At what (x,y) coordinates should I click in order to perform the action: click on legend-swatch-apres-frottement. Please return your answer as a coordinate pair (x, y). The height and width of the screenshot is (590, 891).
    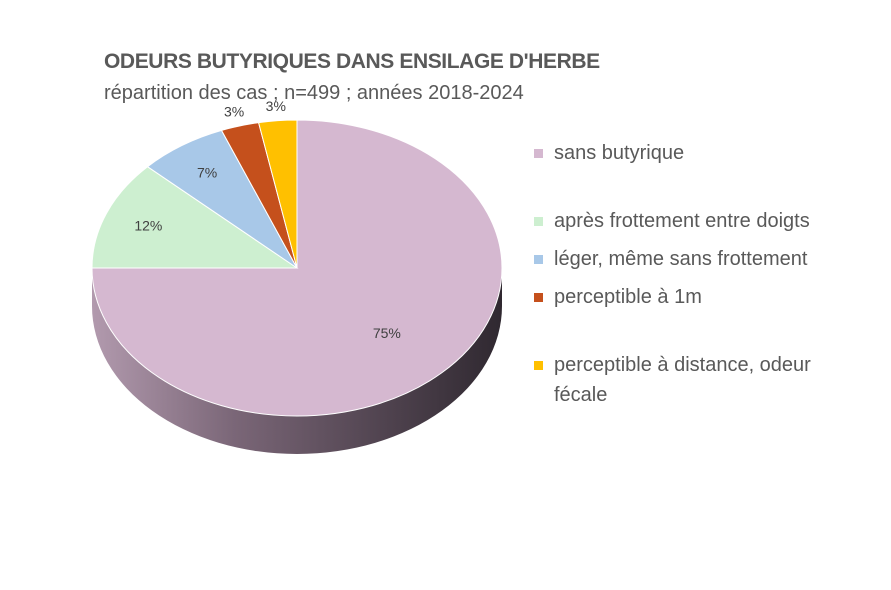
    Looking at the image, I should click on (538, 221).